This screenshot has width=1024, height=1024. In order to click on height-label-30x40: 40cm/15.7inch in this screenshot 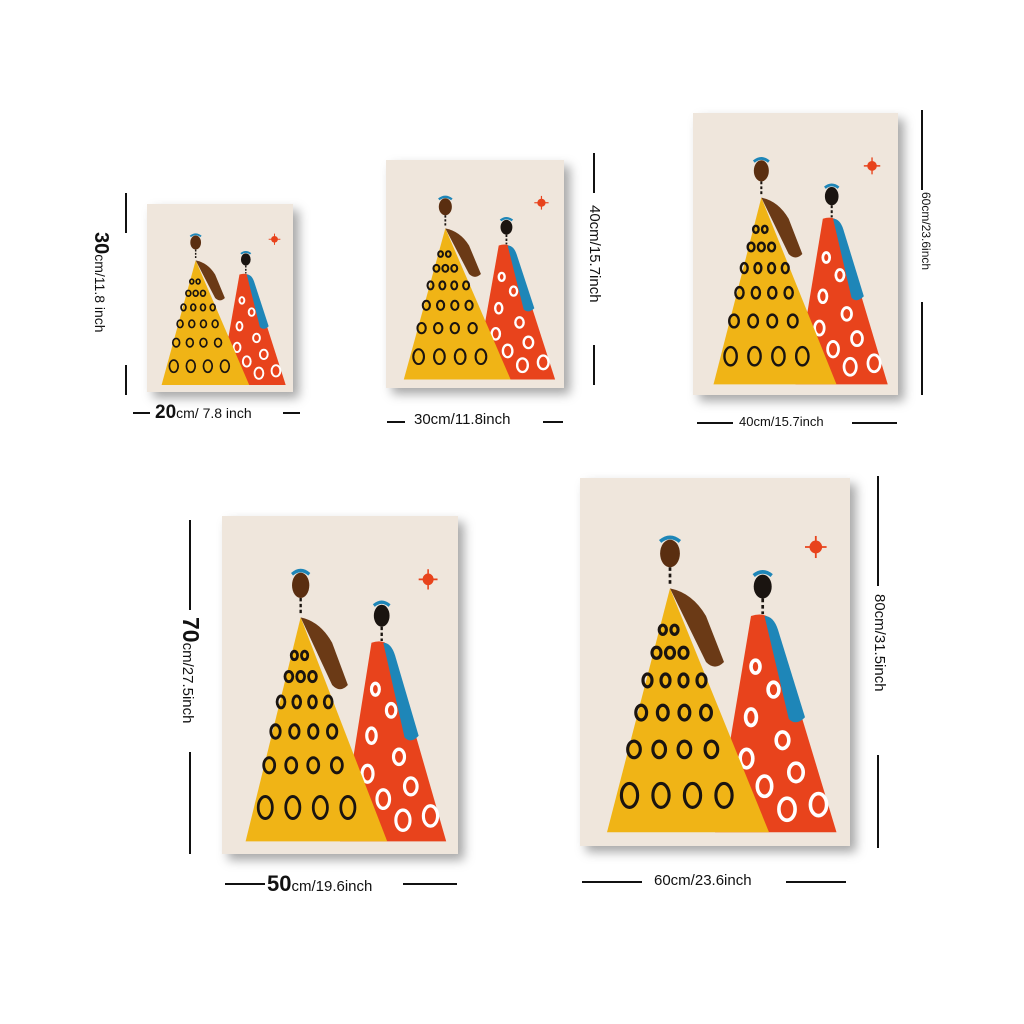, I will do `click(594, 254)`.